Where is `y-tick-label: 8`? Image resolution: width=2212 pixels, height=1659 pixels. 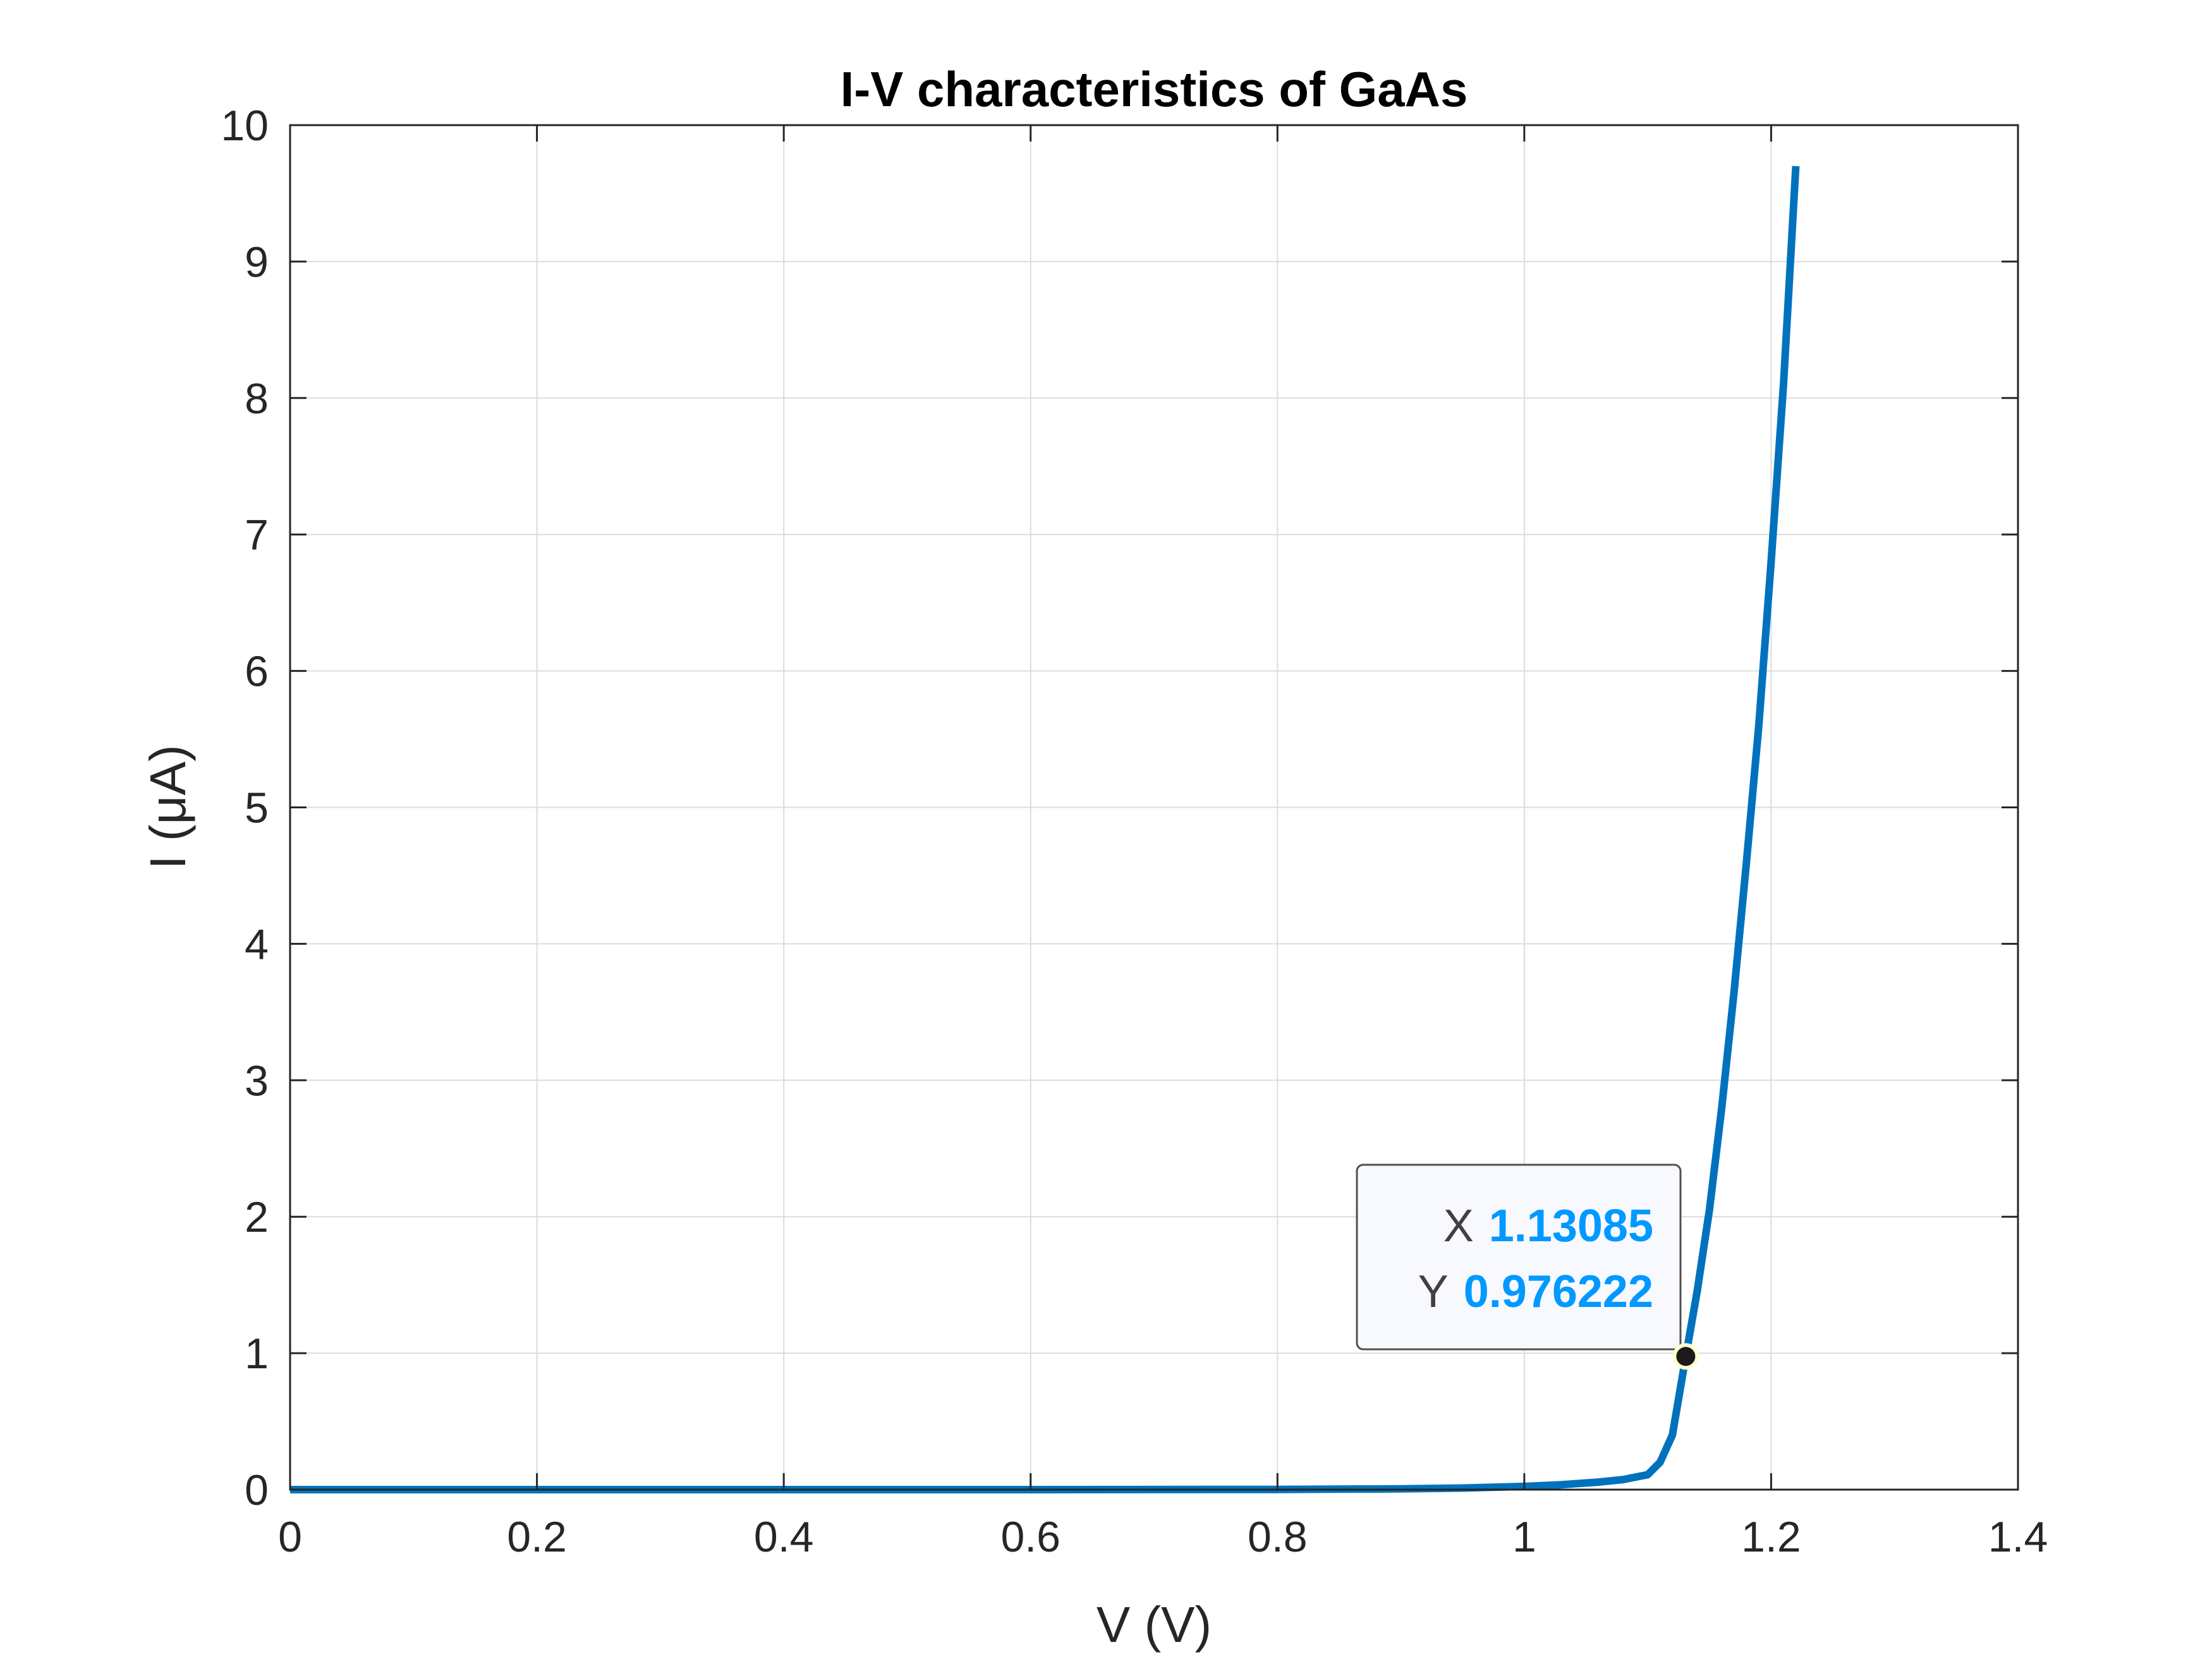 y-tick-label: 8 is located at coordinates (257, 399).